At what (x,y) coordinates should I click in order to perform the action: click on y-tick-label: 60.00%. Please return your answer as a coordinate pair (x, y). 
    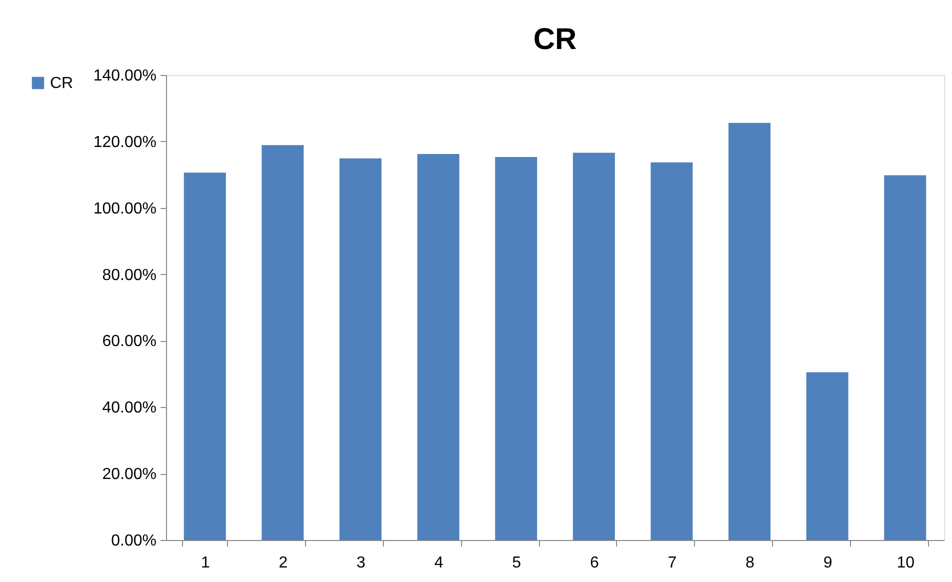
    Looking at the image, I should click on (129, 341).